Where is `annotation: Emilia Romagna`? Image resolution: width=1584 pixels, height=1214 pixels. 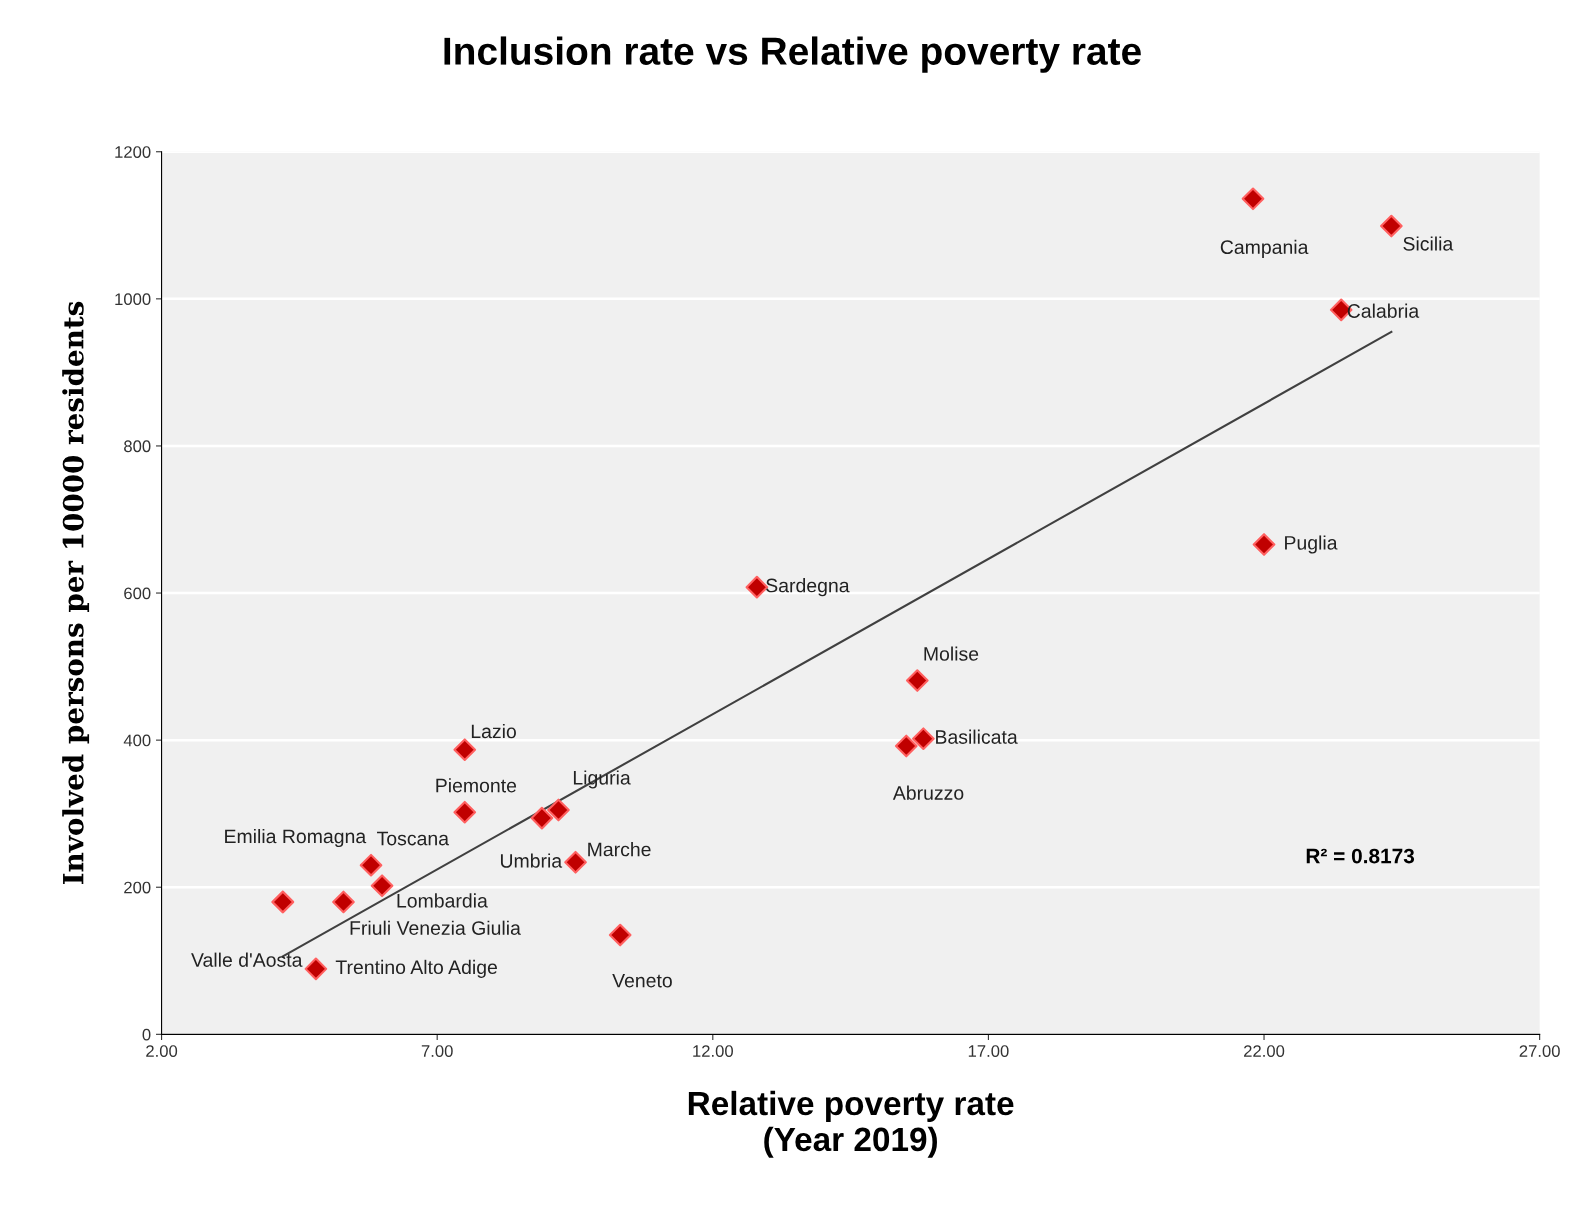 annotation: Emilia Romagna is located at coordinates (296, 838).